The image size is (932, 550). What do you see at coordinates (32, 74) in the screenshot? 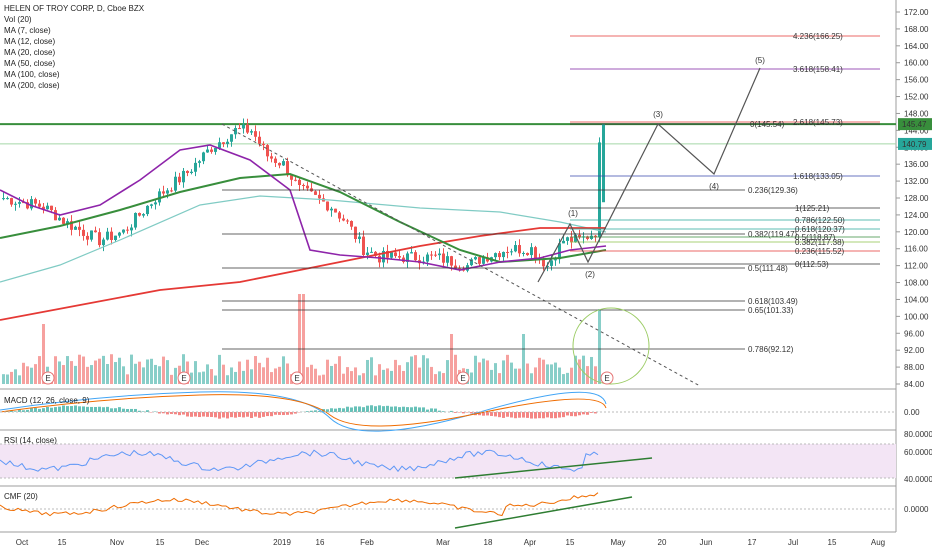
I see `indicator-ma100: MA (100, close)` at bounding box center [32, 74].